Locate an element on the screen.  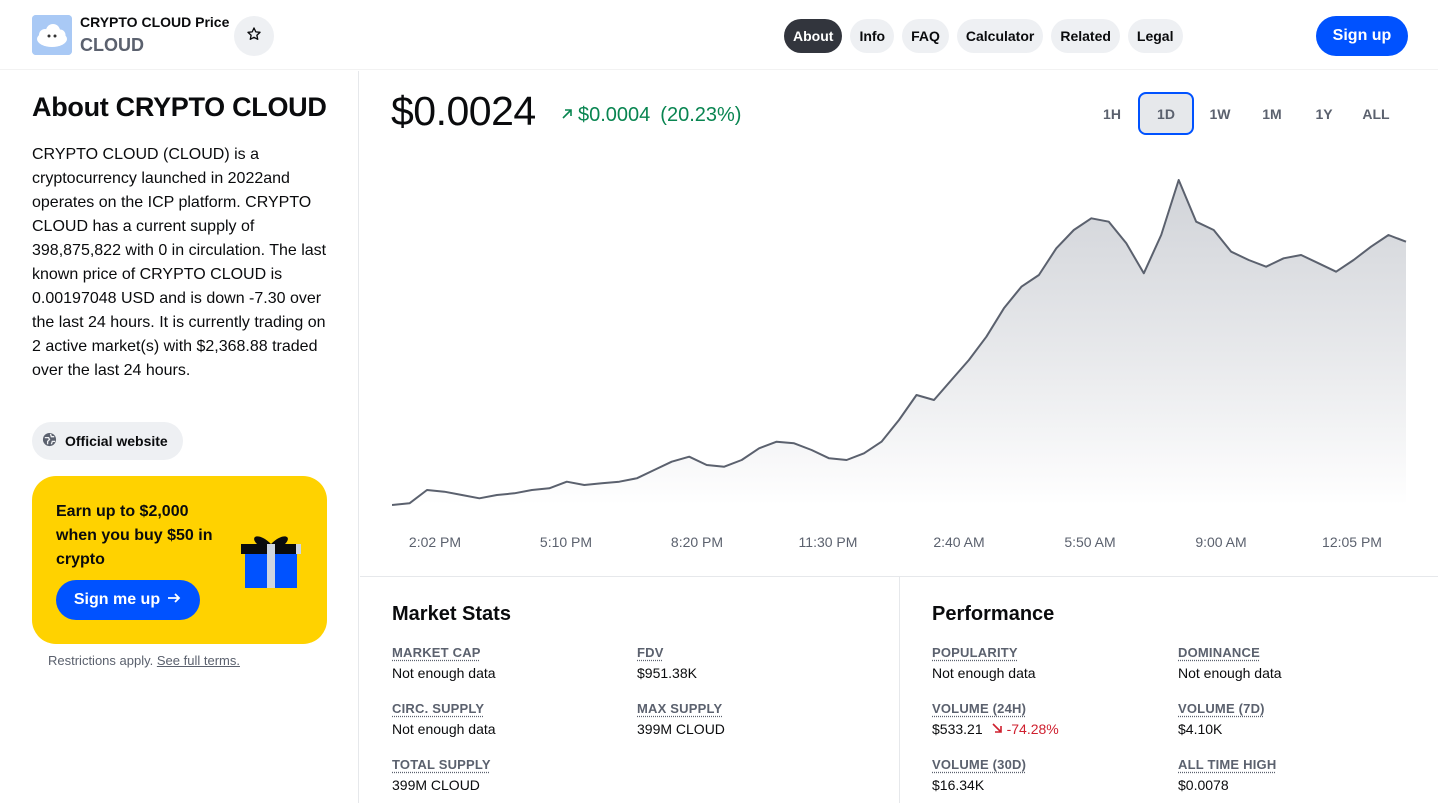
sign-up-button: Sign up is located at coordinates (1362, 36).